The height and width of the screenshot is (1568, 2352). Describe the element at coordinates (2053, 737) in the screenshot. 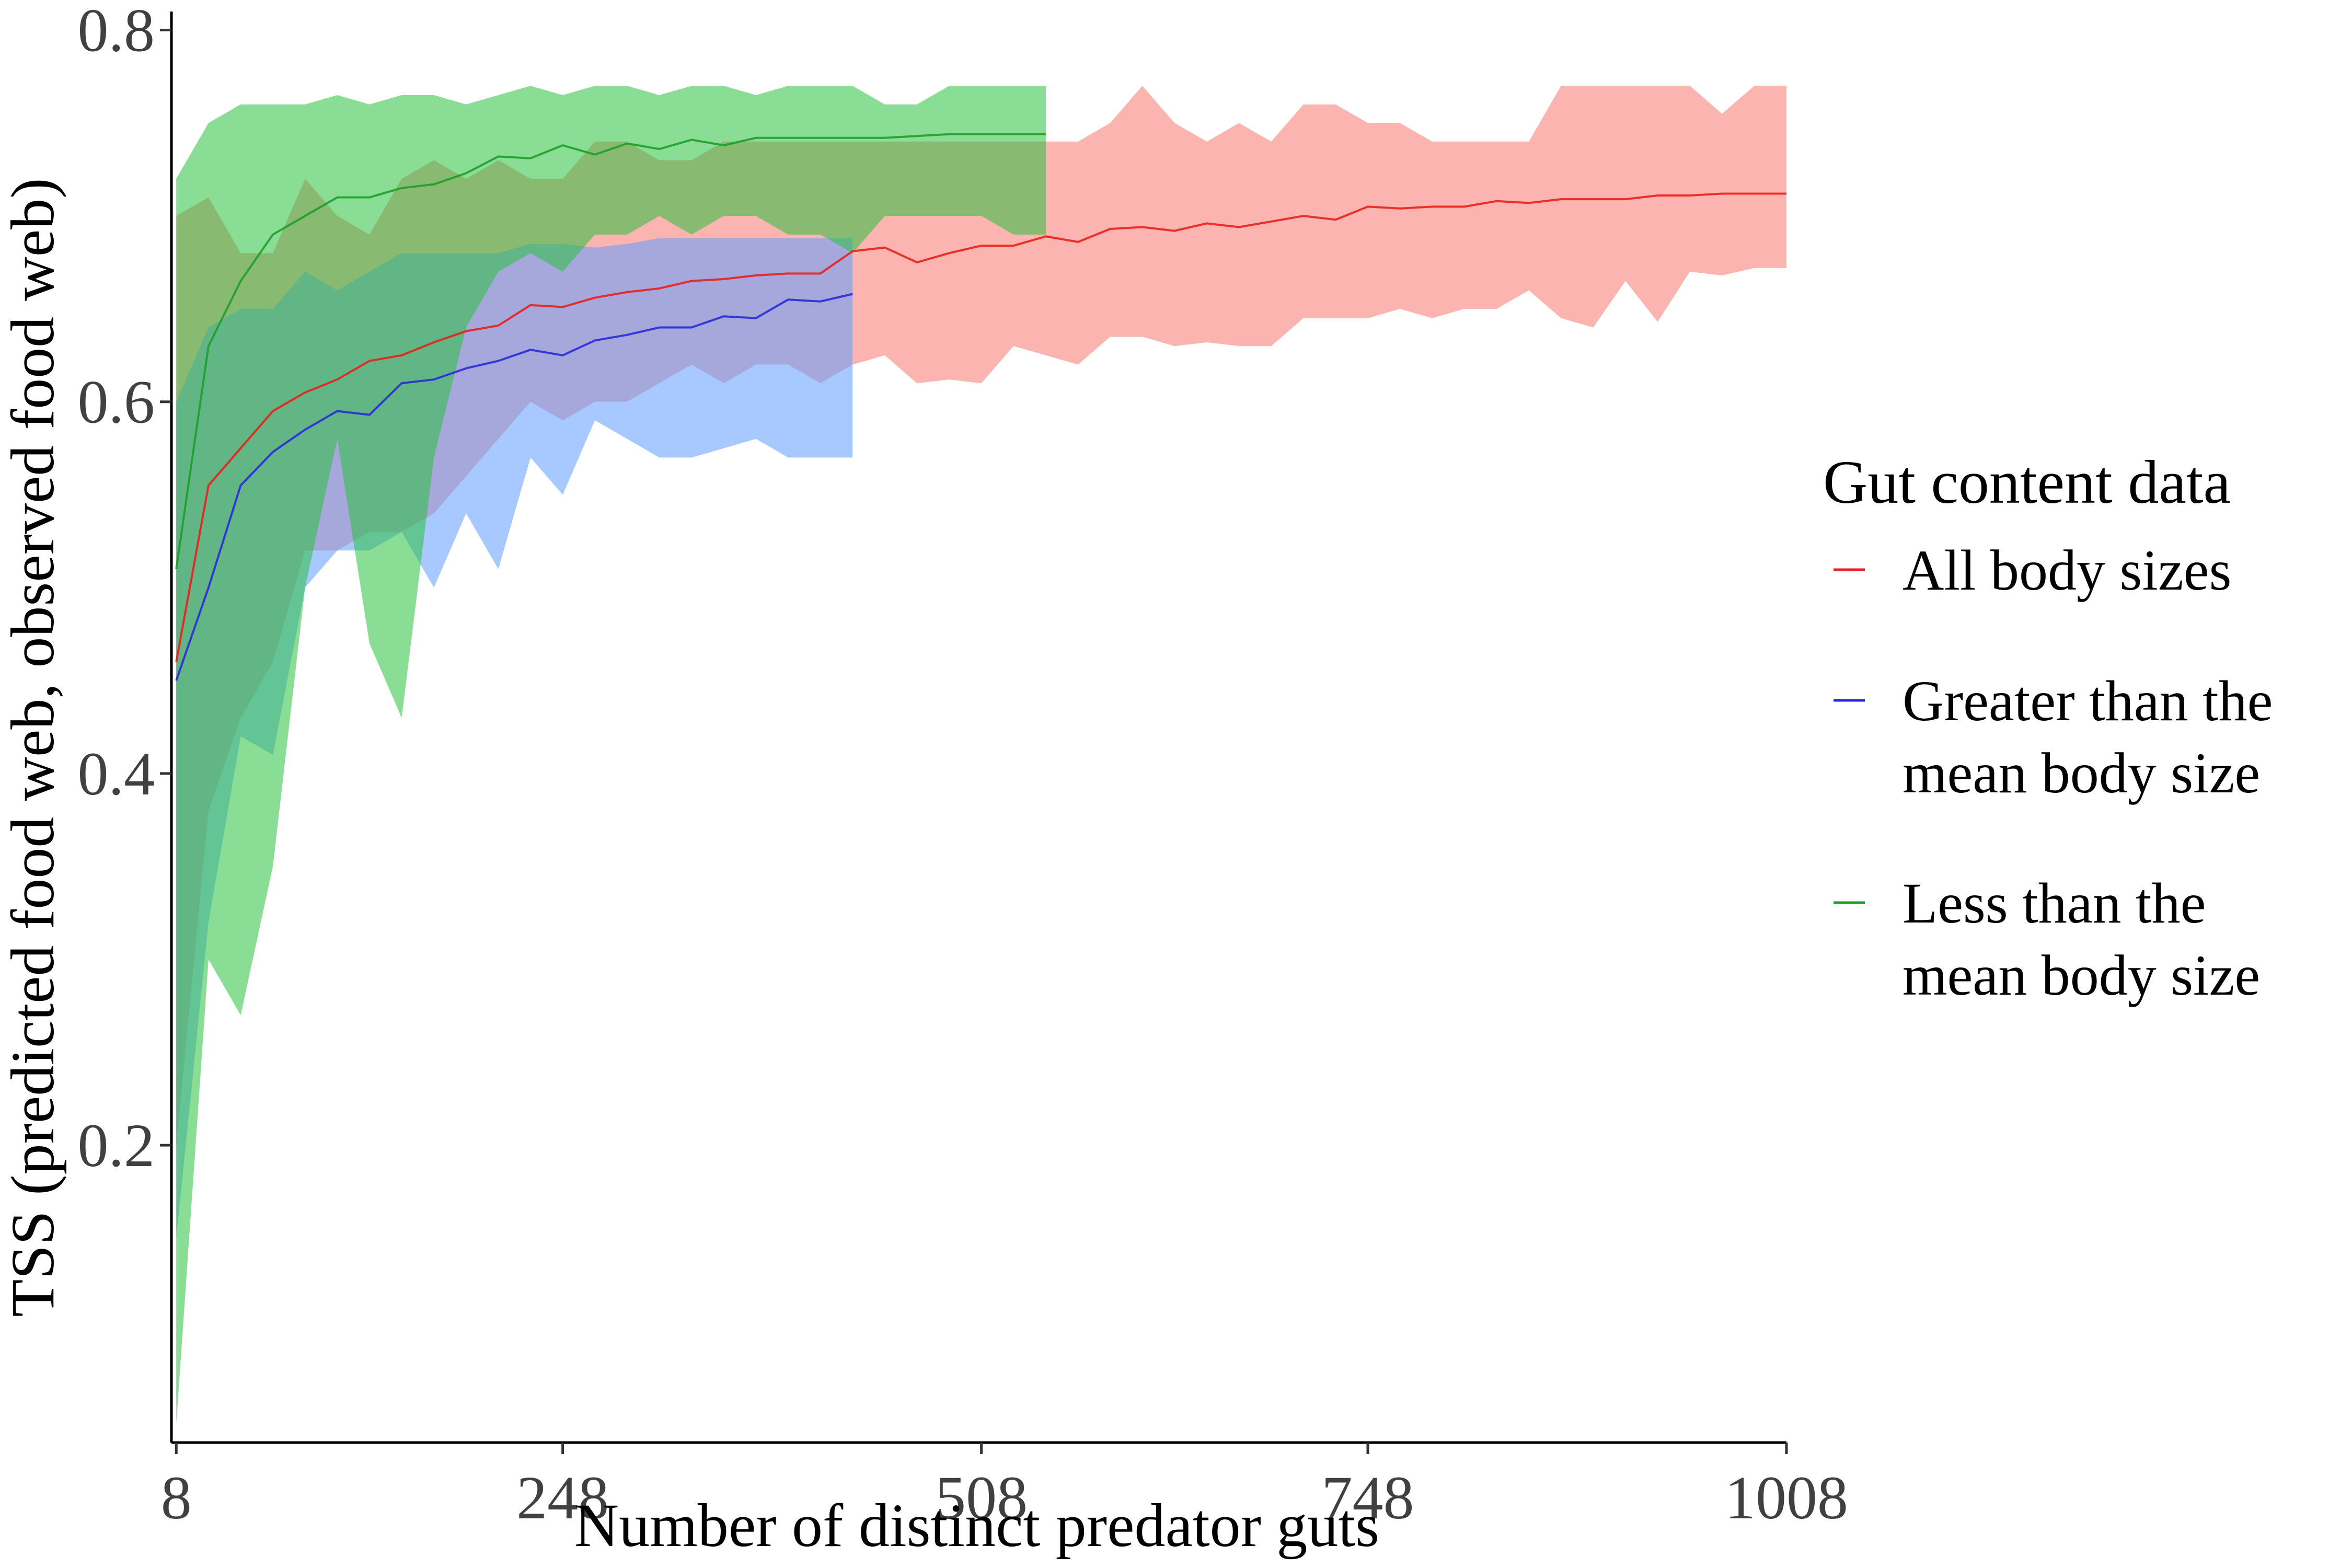

I see `legend-item: Greater than the mean body size` at that location.